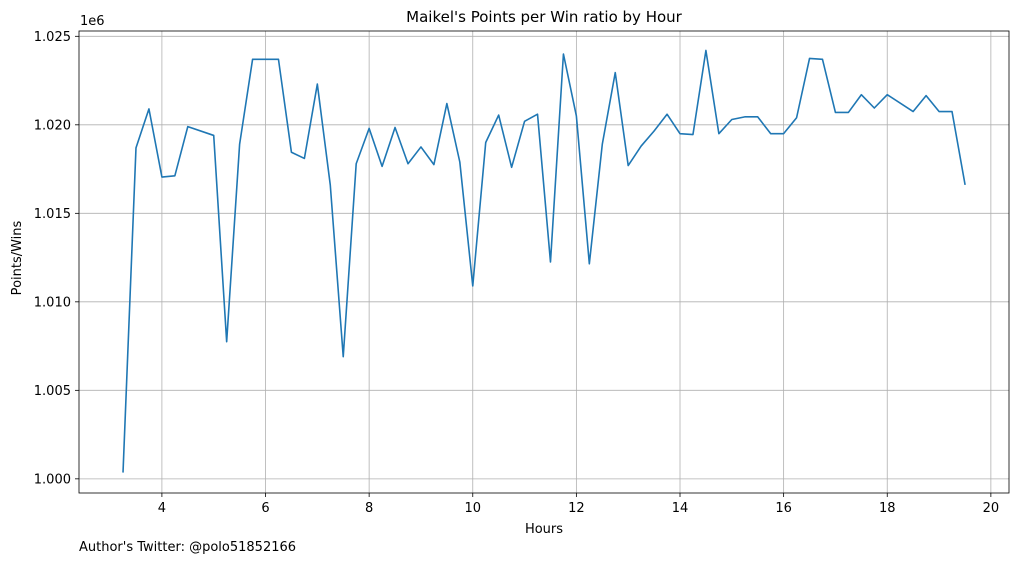 The width and height of the screenshot is (1019, 562). Describe the element at coordinates (162, 508) in the screenshot. I see `x-tick-label: 4` at that location.